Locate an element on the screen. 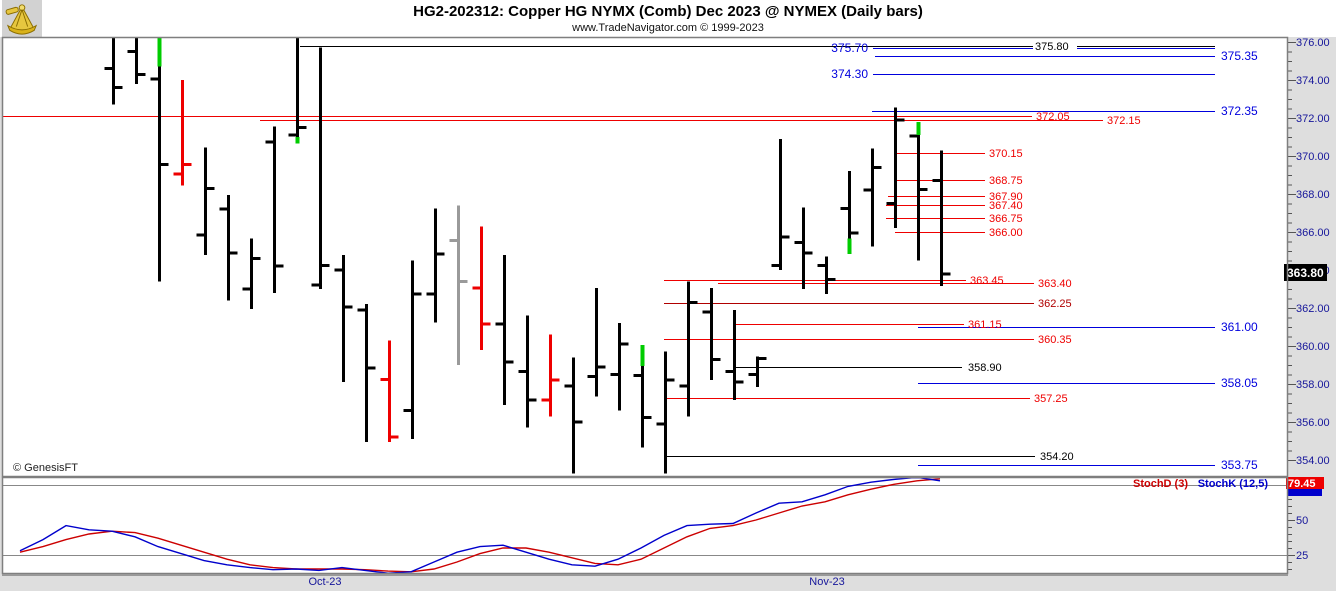 This screenshot has height=591, width=1336. stoch-k-line is located at coordinates (480, 525).